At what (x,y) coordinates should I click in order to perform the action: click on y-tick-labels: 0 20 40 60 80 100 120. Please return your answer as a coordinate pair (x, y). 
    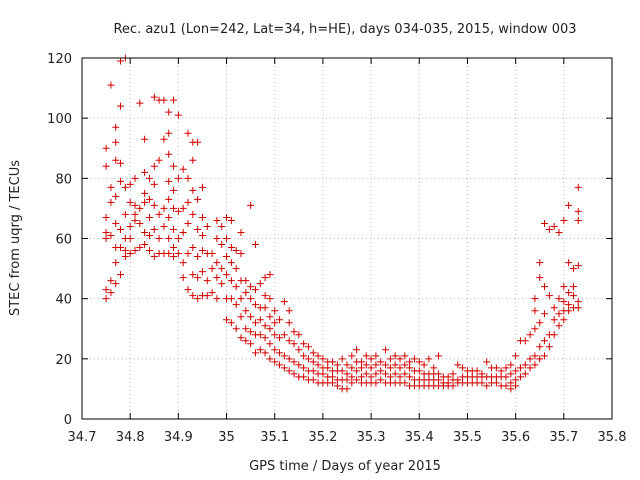
    Looking at the image, I should click on (59, 240).